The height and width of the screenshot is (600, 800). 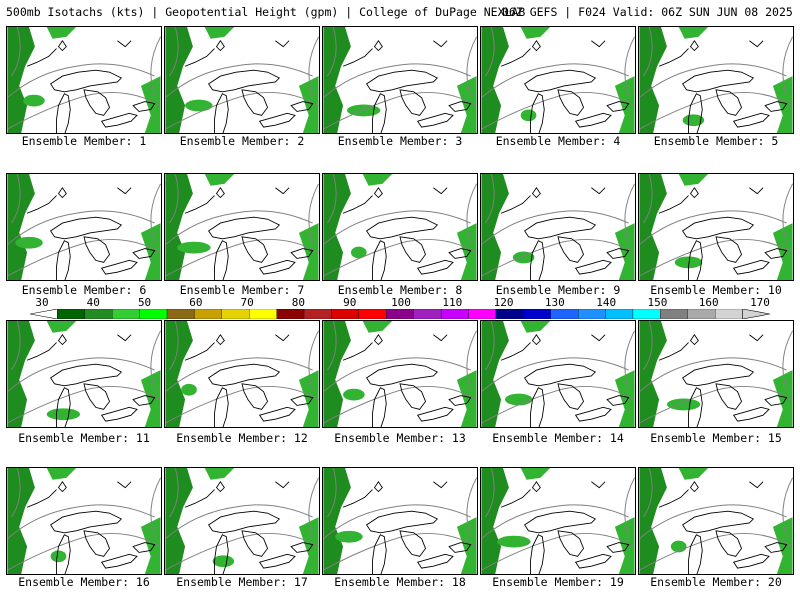 What do you see at coordinates (242, 438) in the screenshot?
I see `panel-label-12: Ensemble Member: 12` at bounding box center [242, 438].